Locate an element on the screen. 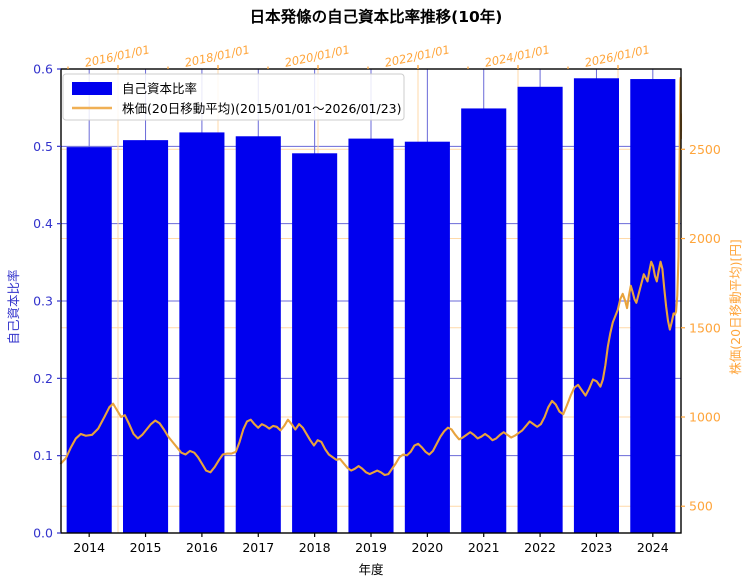  y-tick-label-left: 0.1 is located at coordinates (43, 455).